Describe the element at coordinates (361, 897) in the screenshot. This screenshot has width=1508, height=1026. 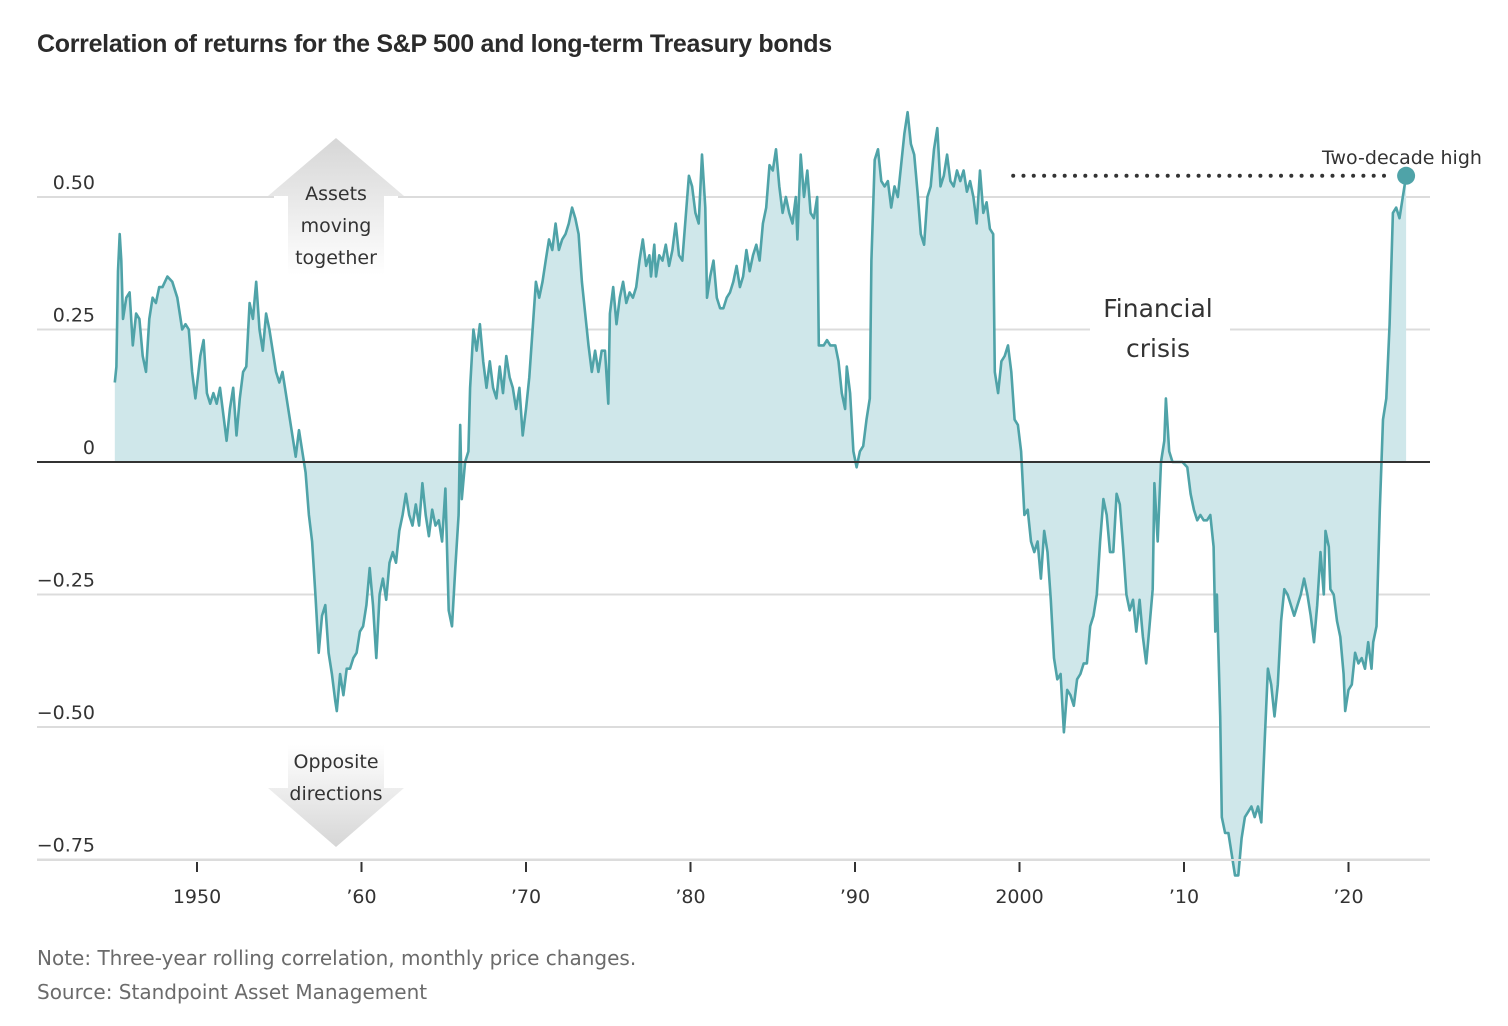
I see `x-tick-label: ’60` at that location.